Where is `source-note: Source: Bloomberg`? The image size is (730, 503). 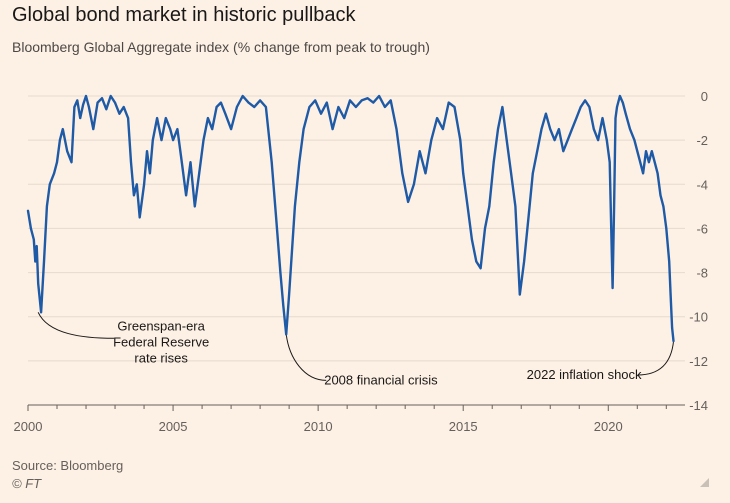 source-note: Source: Bloomberg is located at coordinates (68, 465).